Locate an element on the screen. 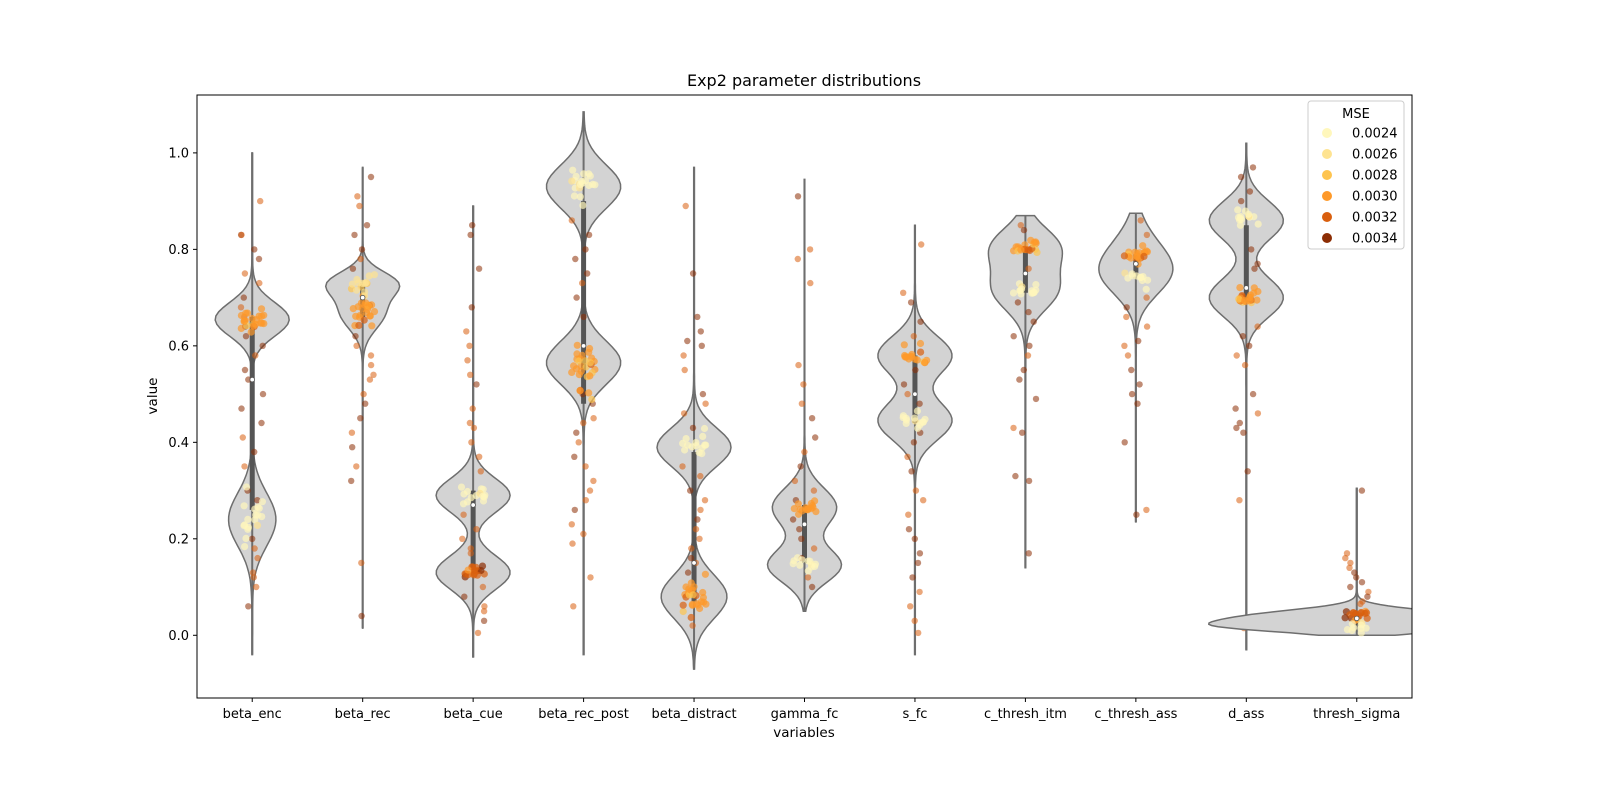  x-tick-label: beta_distract is located at coordinates (693, 714).